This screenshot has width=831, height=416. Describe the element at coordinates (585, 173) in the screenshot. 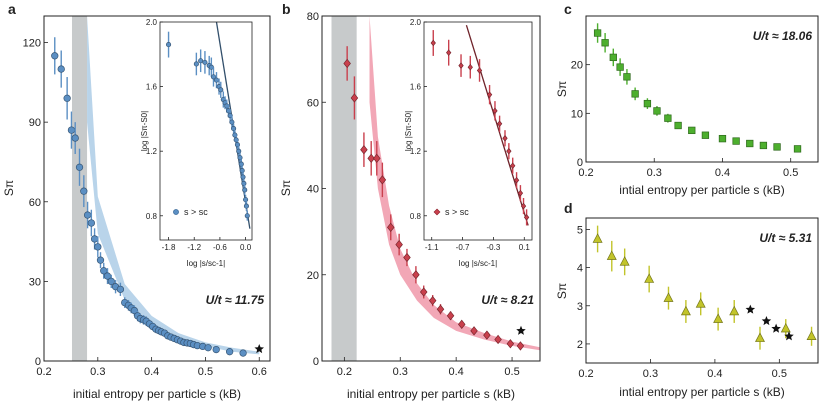

I see `panel-c-xtick-label: 0.2` at that location.